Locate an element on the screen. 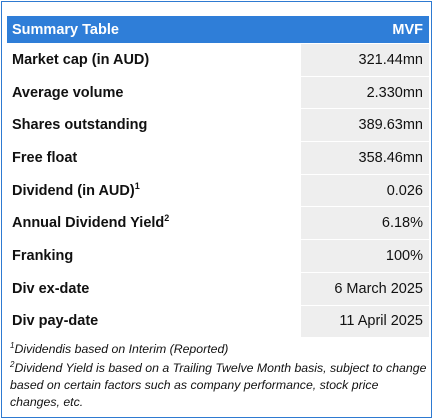  row-label-text: Div ex-date is located at coordinates (51, 288).